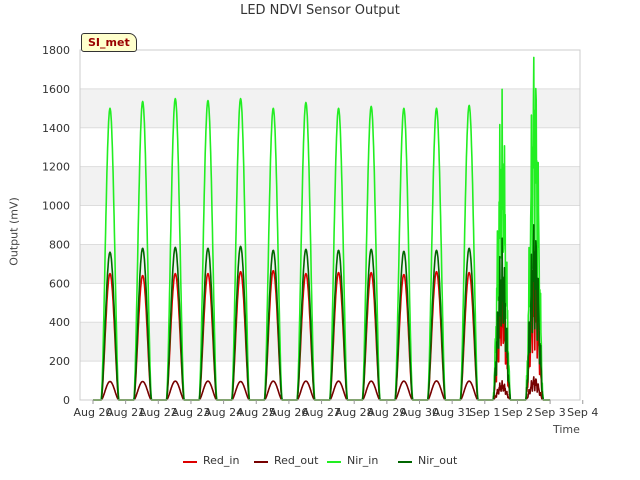 The width and height of the screenshot is (640, 480). Describe the element at coordinates (59, 361) in the screenshot. I see `y-tick-label: 200` at that location.